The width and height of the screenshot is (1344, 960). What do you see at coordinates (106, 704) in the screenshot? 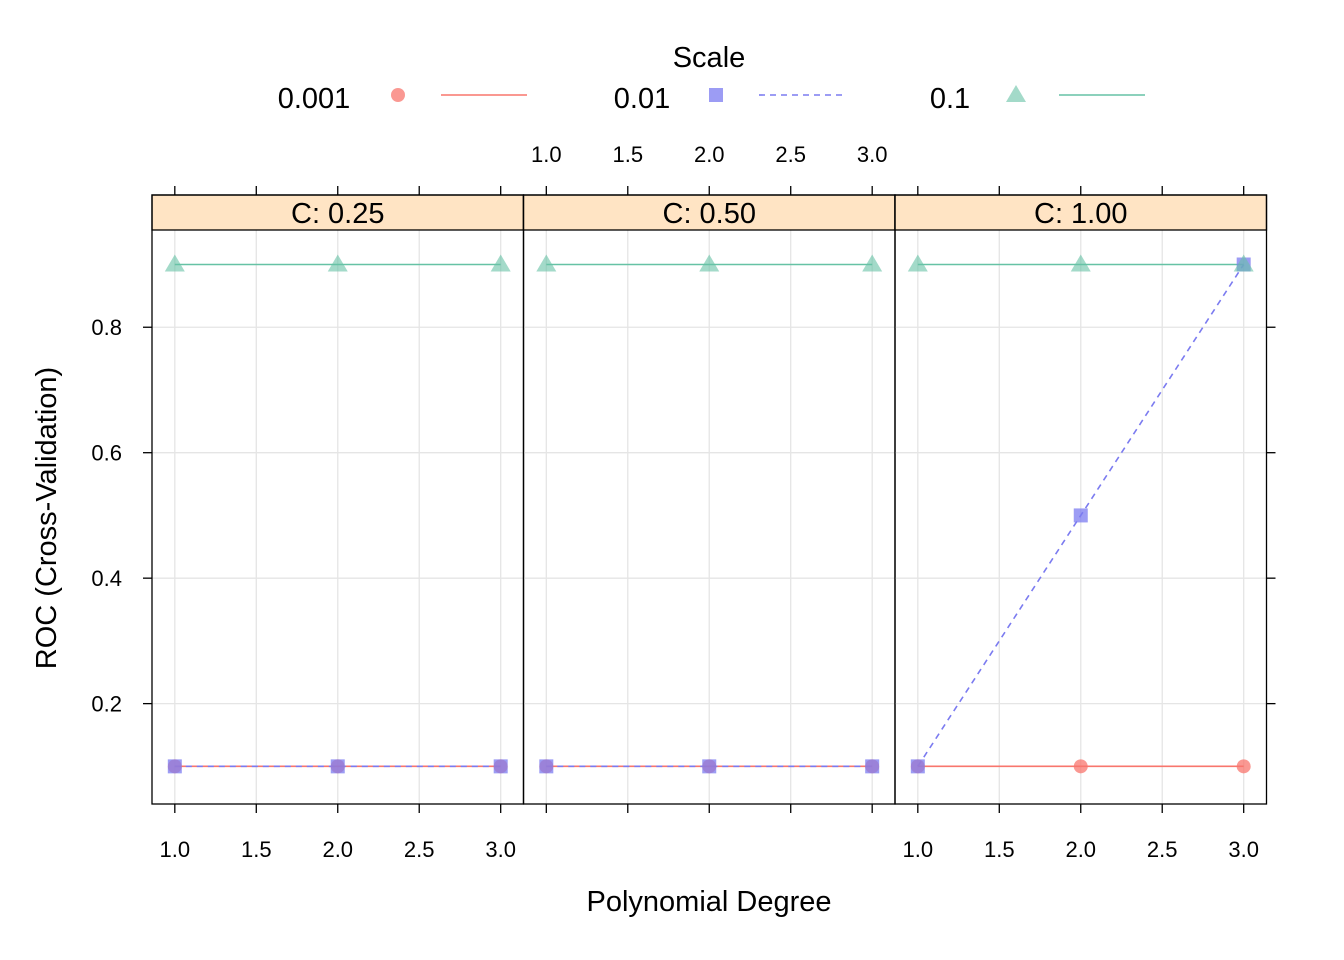
I see `y-tick-label: 0.2` at bounding box center [106, 704].